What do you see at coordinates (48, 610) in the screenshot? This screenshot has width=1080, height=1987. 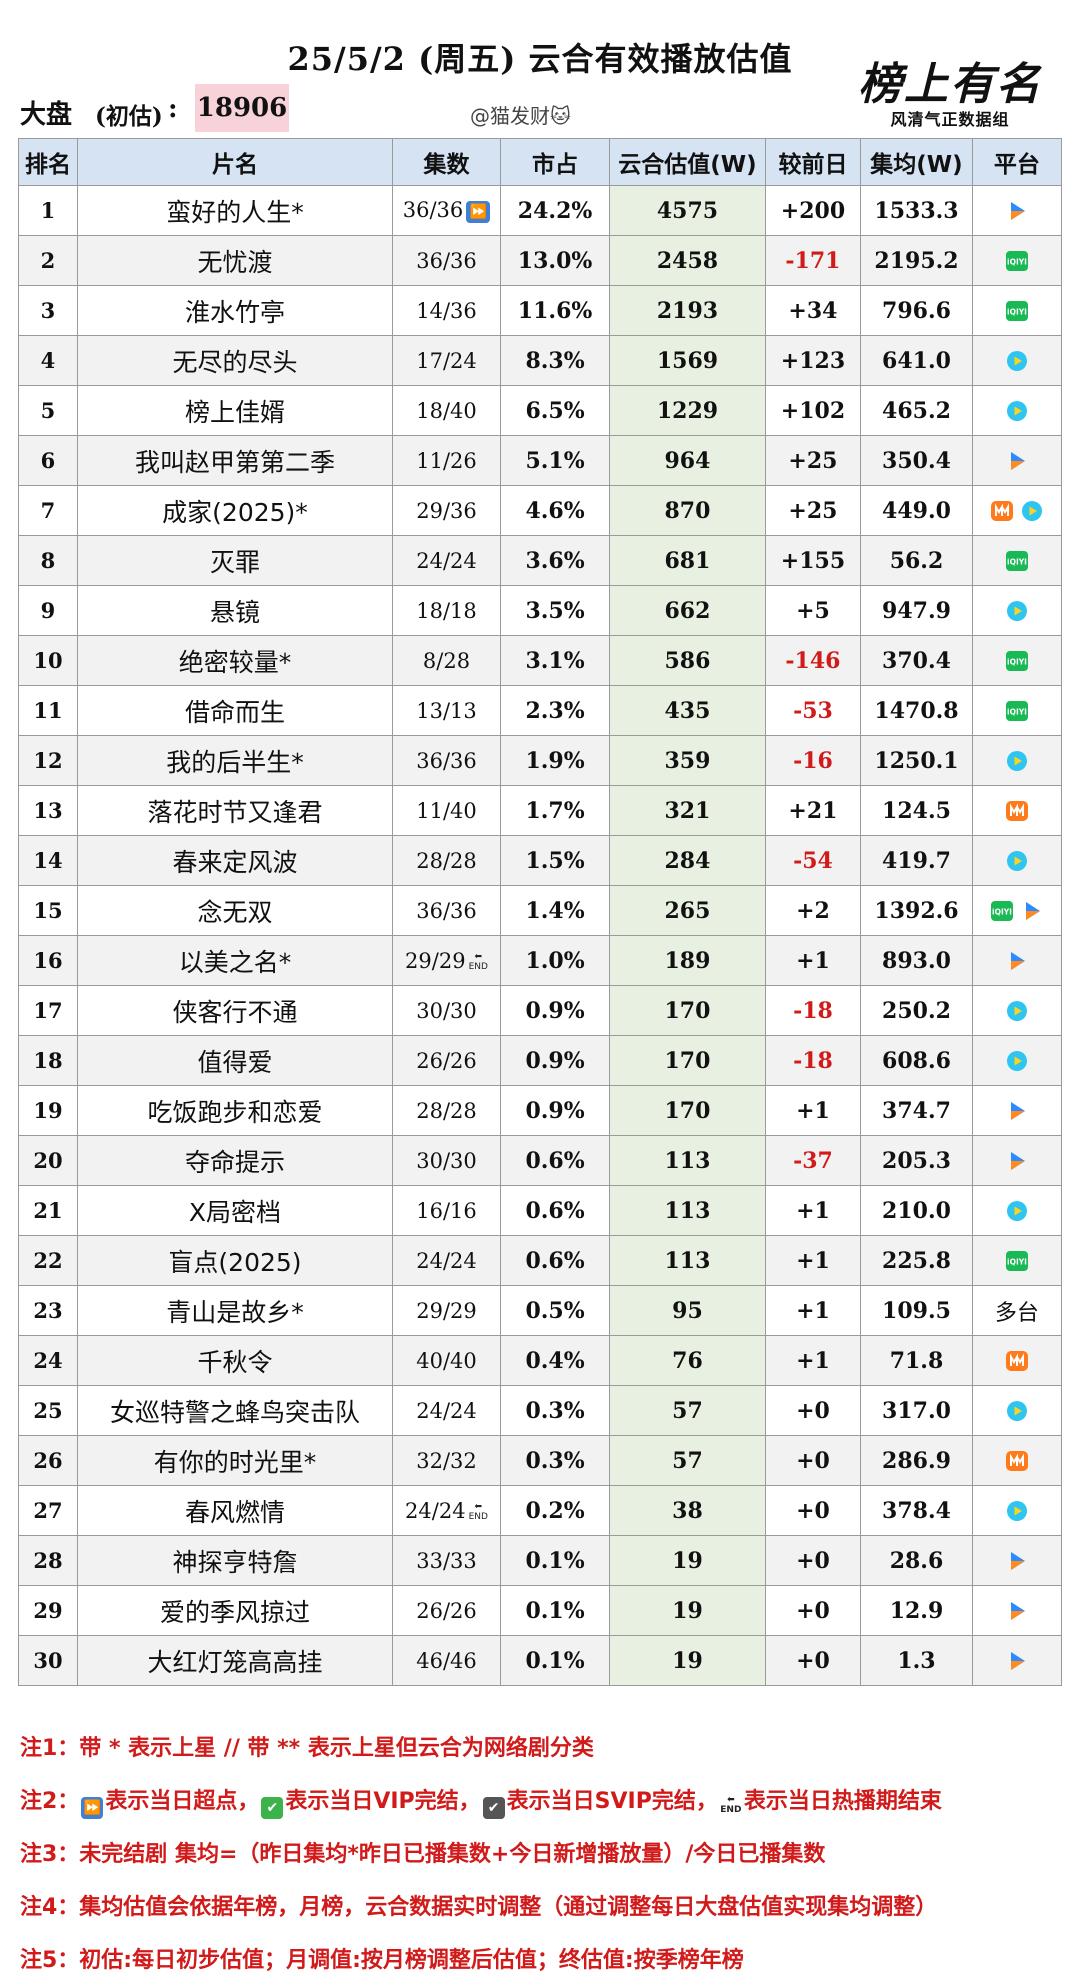 I see `rank-cell: 9` at bounding box center [48, 610].